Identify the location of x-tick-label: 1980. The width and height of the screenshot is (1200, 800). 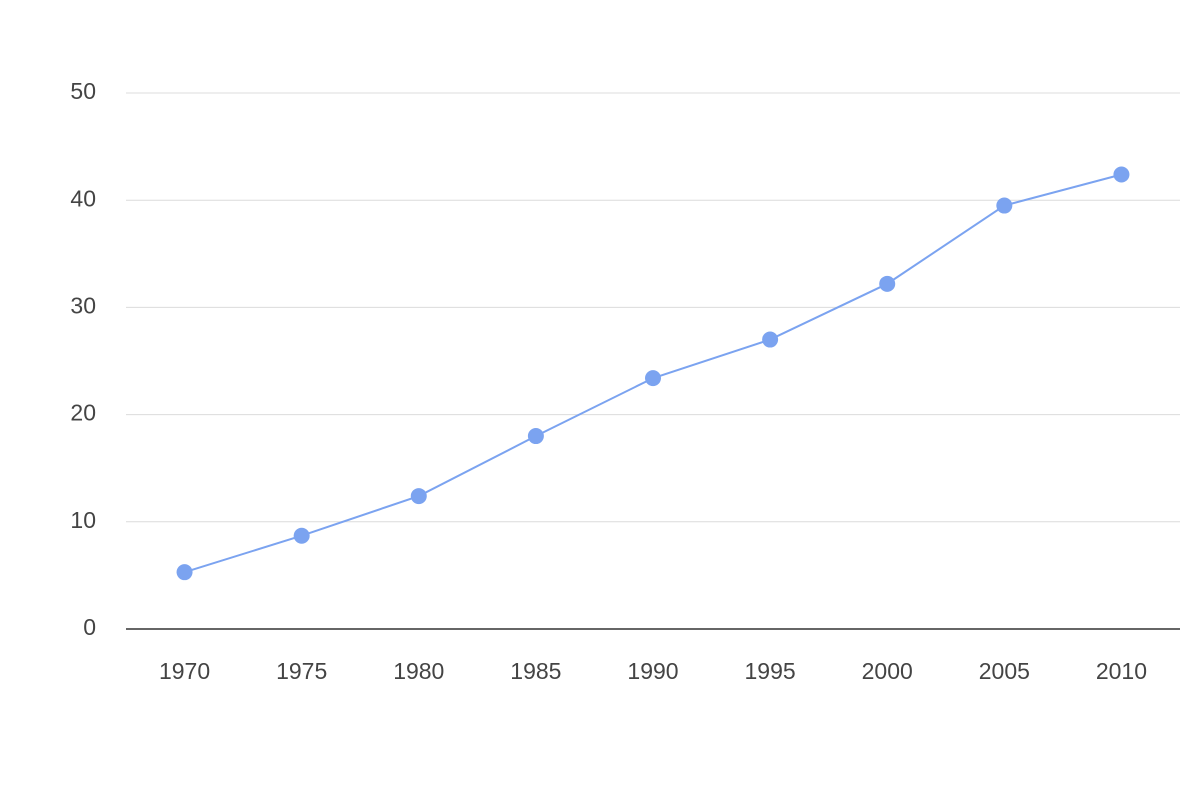
(418, 671).